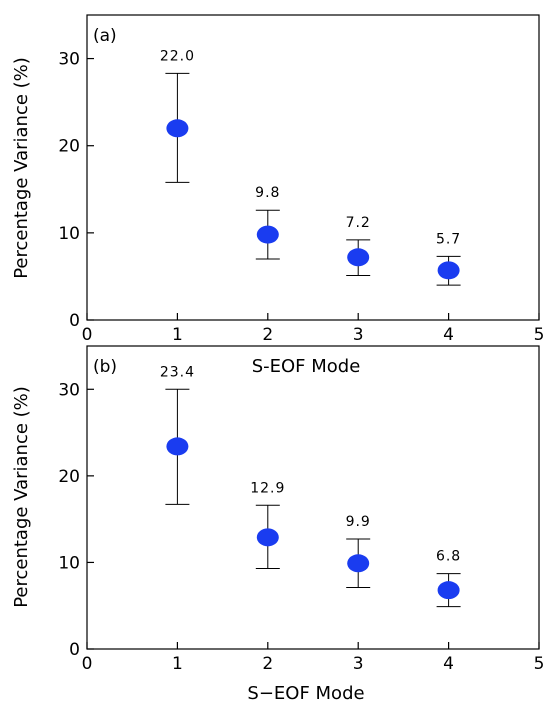 This screenshot has width=543, height=704. What do you see at coordinates (87, 664) in the screenshot?
I see `x-tick-label-b-0: 0` at bounding box center [87, 664].